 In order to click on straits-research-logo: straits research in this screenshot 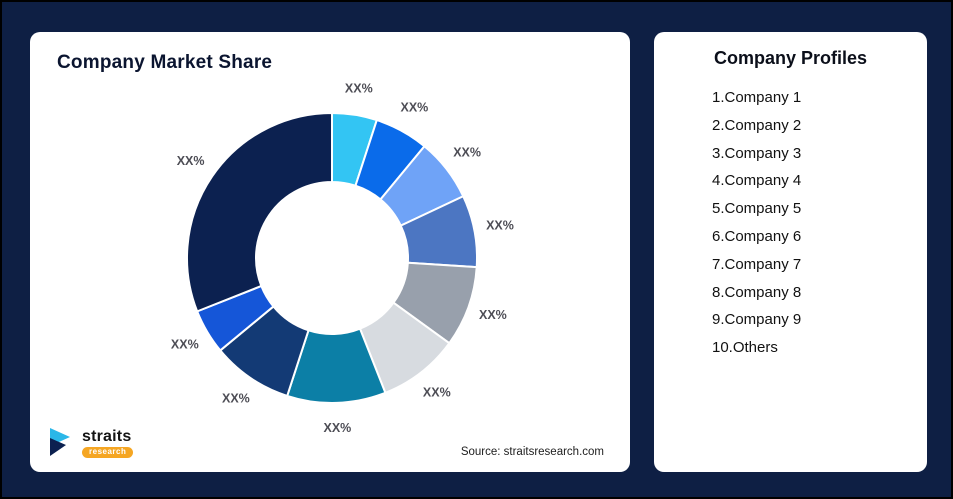, I will do `click(92, 442)`.